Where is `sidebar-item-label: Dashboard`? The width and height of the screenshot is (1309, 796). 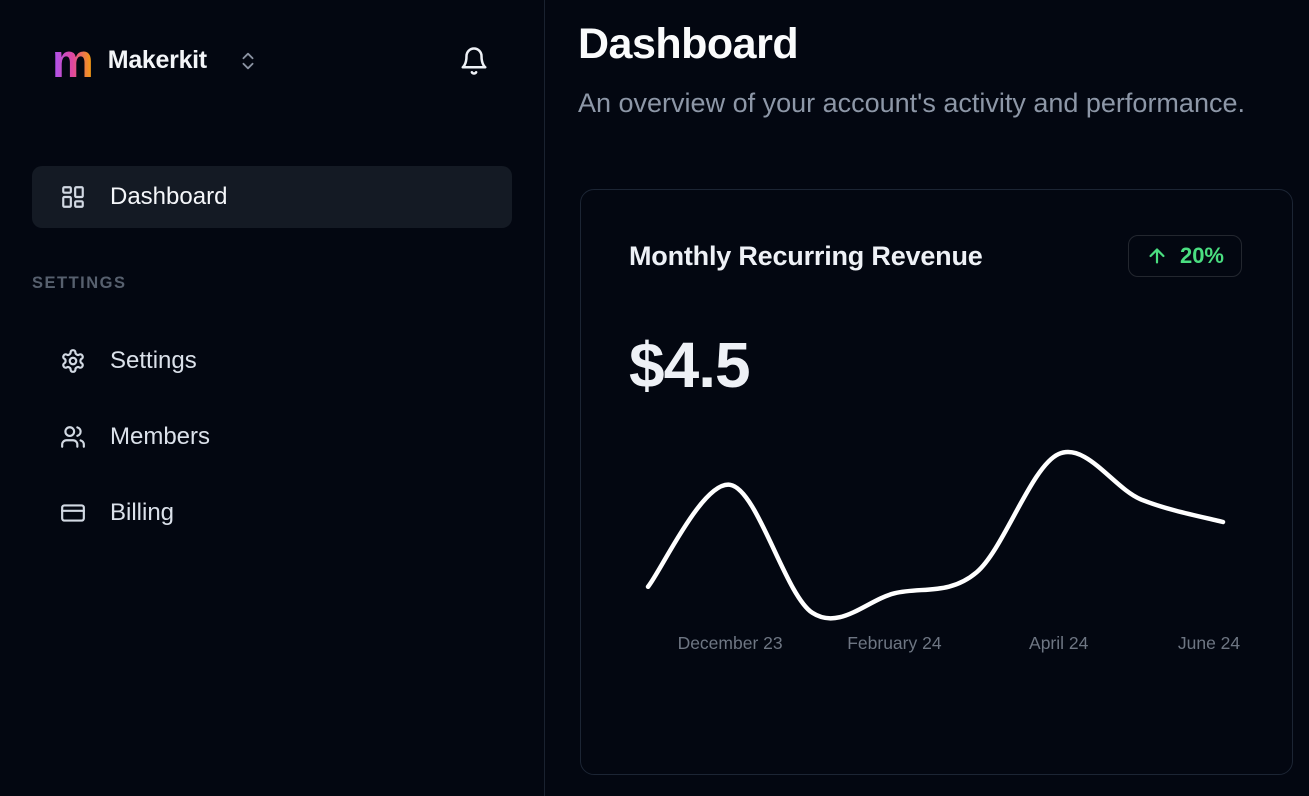 sidebar-item-label: Dashboard is located at coordinates (169, 196).